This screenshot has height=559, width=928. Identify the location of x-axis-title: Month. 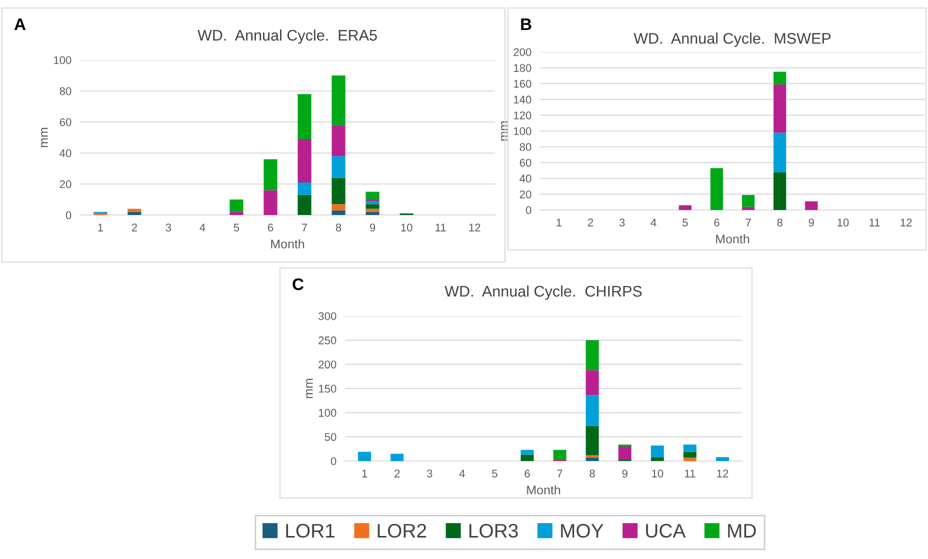
(733, 239).